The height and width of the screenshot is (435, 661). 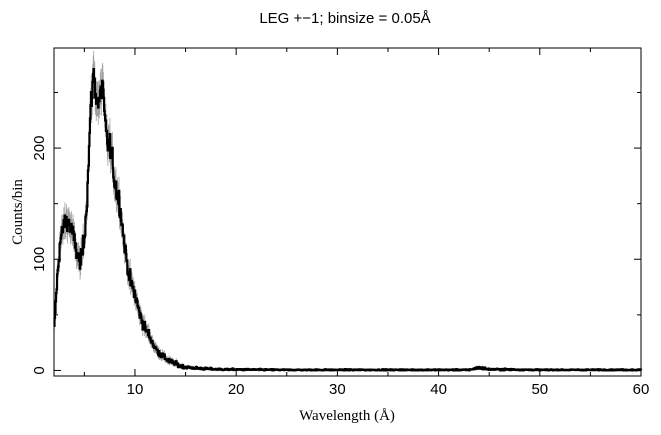 What do you see at coordinates (438, 389) in the screenshot?
I see `x-tick-label: 40` at bounding box center [438, 389].